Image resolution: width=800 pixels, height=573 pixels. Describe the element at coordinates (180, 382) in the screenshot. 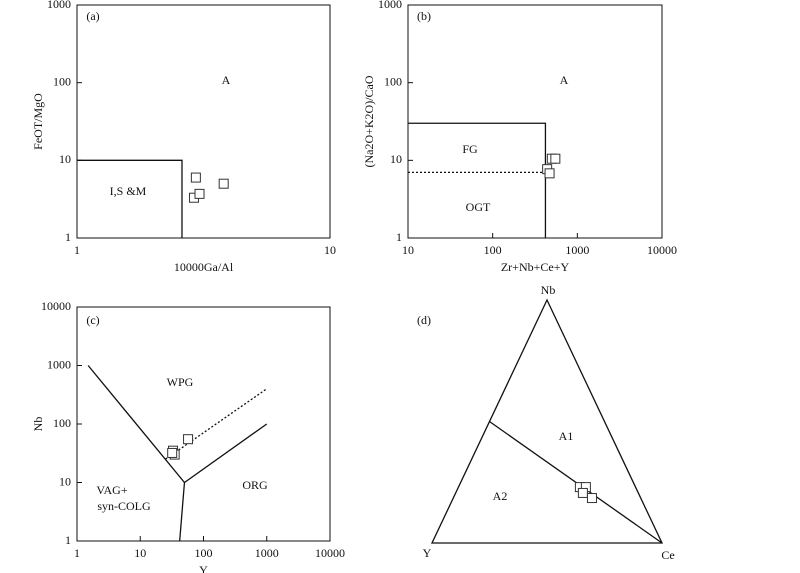

I see `field-label: WPG` at that location.